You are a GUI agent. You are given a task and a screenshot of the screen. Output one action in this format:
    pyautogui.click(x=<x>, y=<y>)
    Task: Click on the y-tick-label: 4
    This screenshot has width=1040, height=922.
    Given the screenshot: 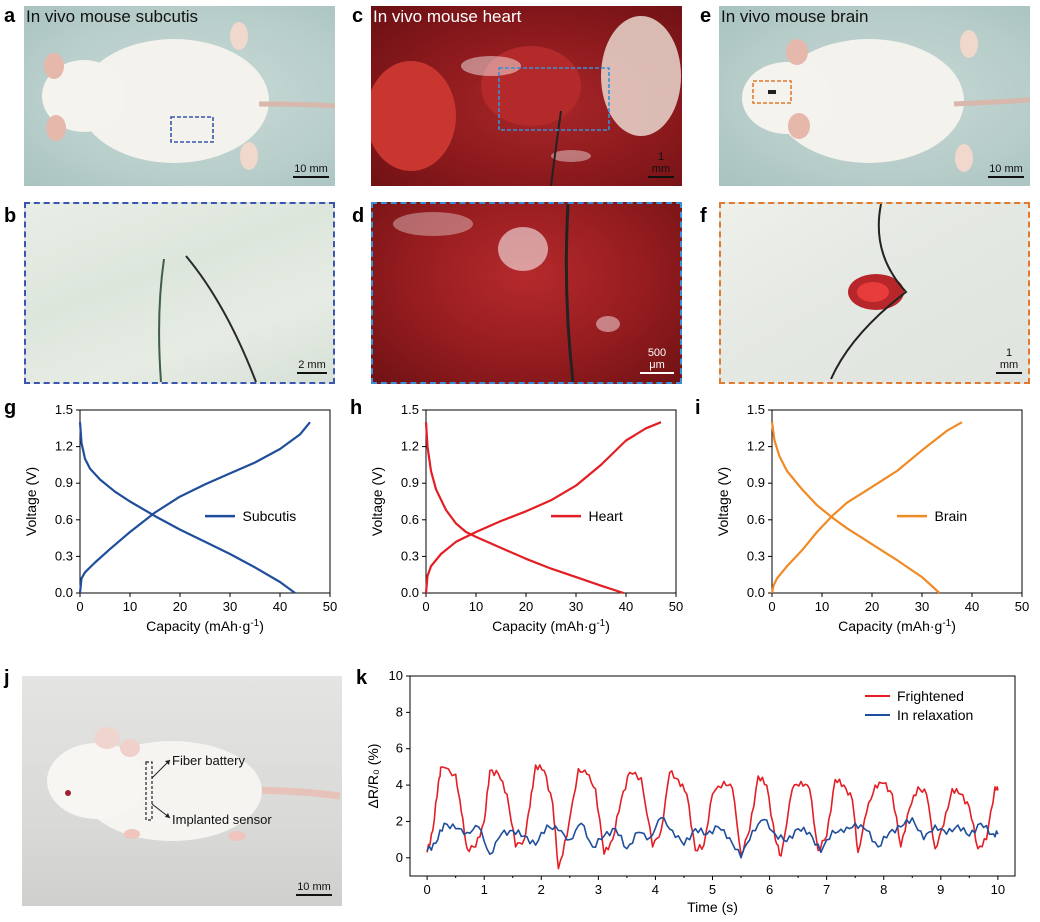 What is the action you would take?
    pyautogui.click(x=399, y=784)
    